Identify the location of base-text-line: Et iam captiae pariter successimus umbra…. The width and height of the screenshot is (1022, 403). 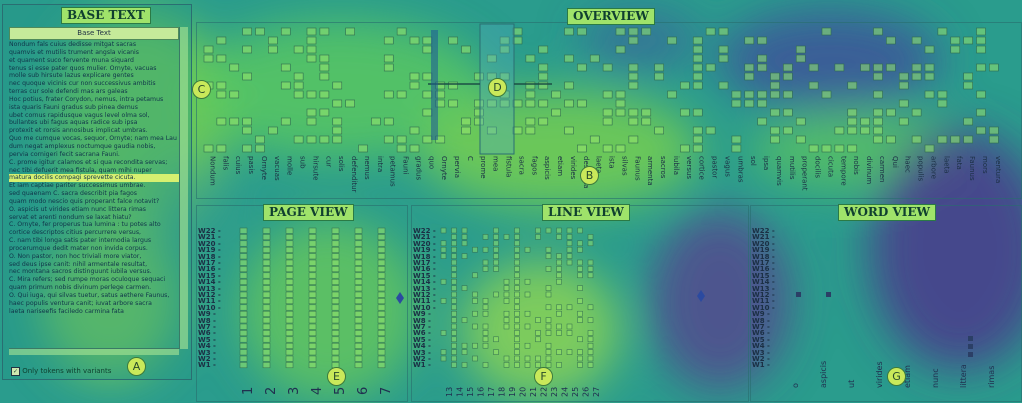
(77, 186).